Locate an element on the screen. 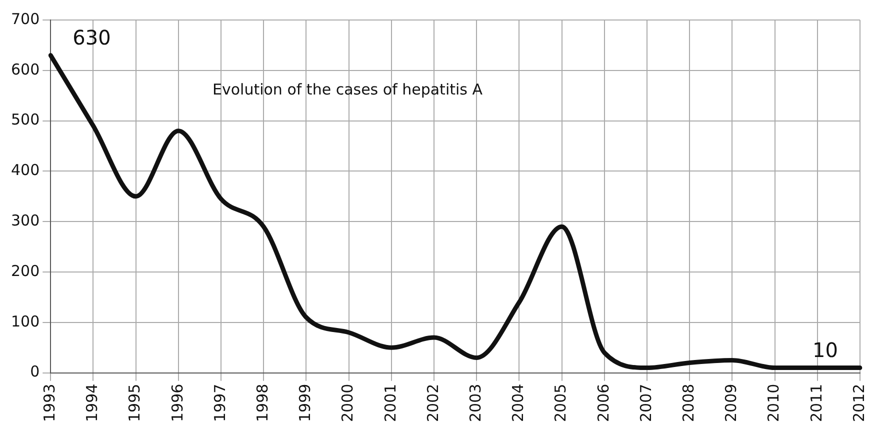  x-tick-label: 2007 is located at coordinates (645, 403).